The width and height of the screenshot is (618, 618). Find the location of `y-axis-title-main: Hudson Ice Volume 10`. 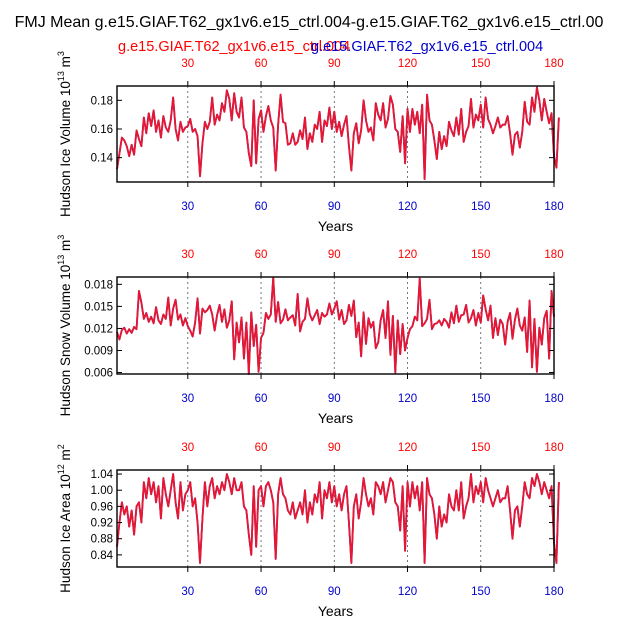

y-axis-title-main: Hudson Ice Volume 10 is located at coordinates (65, 149).